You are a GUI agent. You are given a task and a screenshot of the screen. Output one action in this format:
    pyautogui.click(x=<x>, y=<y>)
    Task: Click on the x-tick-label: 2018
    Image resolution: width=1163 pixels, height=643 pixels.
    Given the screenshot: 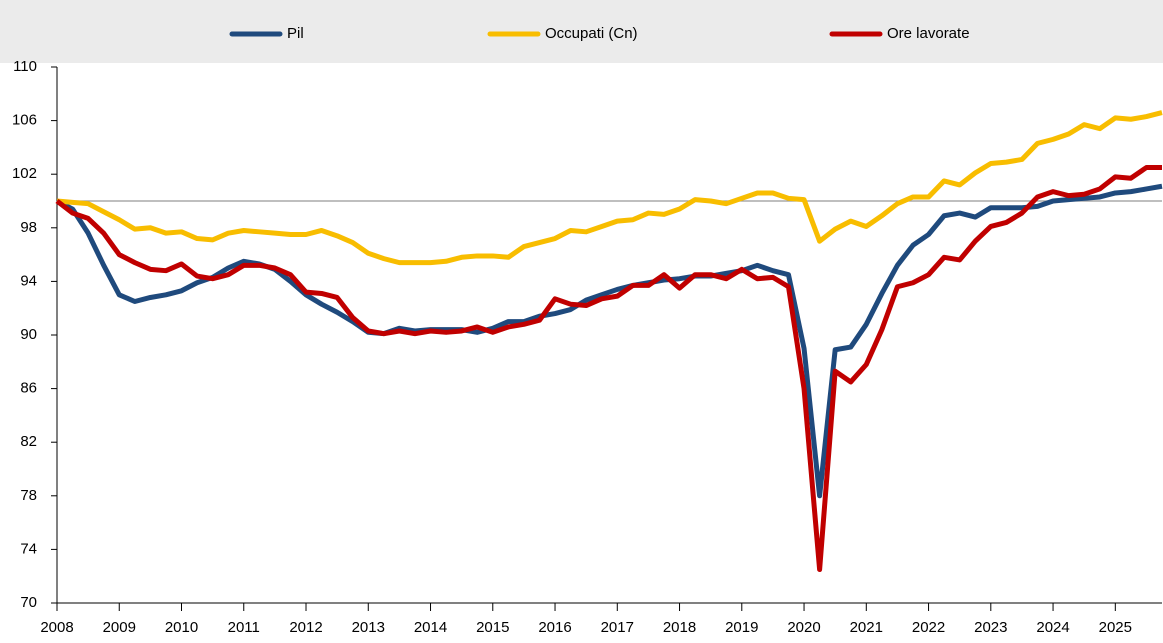 What is the action you would take?
    pyautogui.click(x=679, y=627)
    